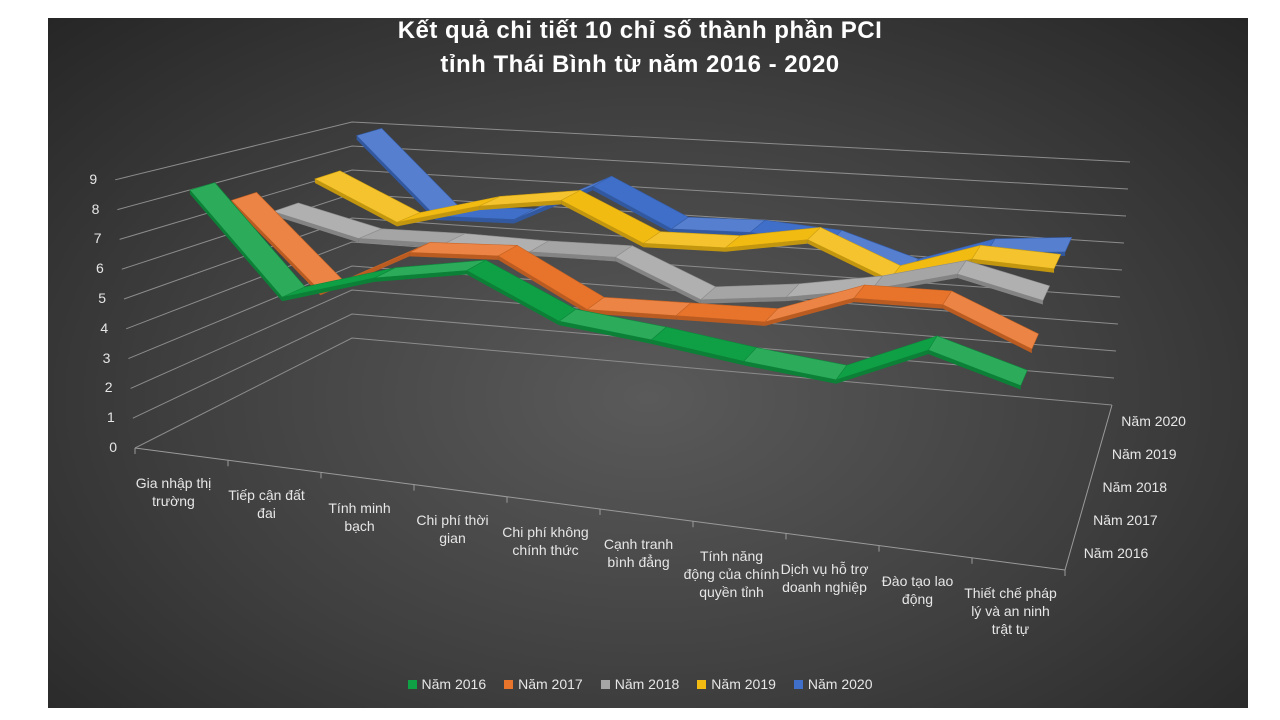  Describe the element at coordinates (743, 684) in the screenshot. I see `legend-label: Năm 2019` at that location.